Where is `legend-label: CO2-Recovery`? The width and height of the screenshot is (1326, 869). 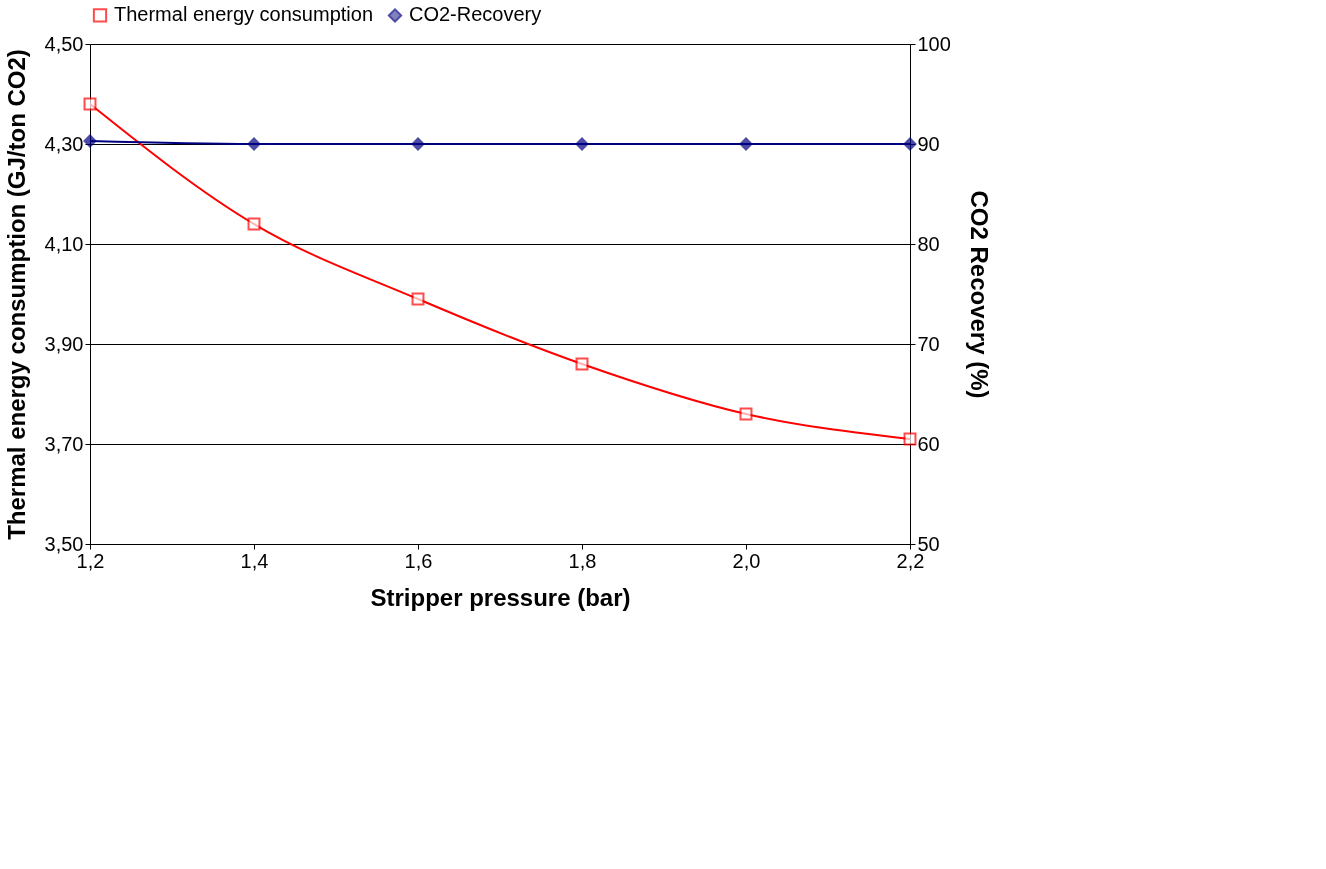
legend-label: CO2-Recovery is located at coordinates (475, 14).